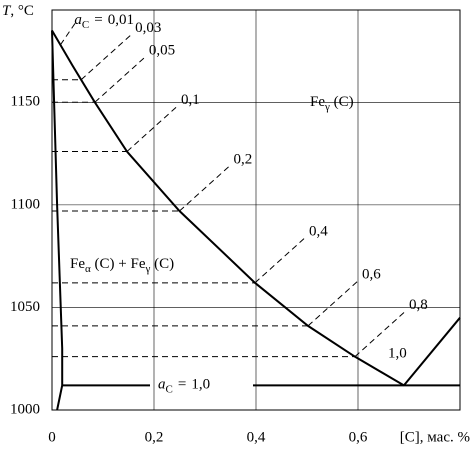 The width and height of the screenshot is (472, 453). What do you see at coordinates (371, 274) in the screenshot?
I see `isoline-label: 0,6` at bounding box center [371, 274].